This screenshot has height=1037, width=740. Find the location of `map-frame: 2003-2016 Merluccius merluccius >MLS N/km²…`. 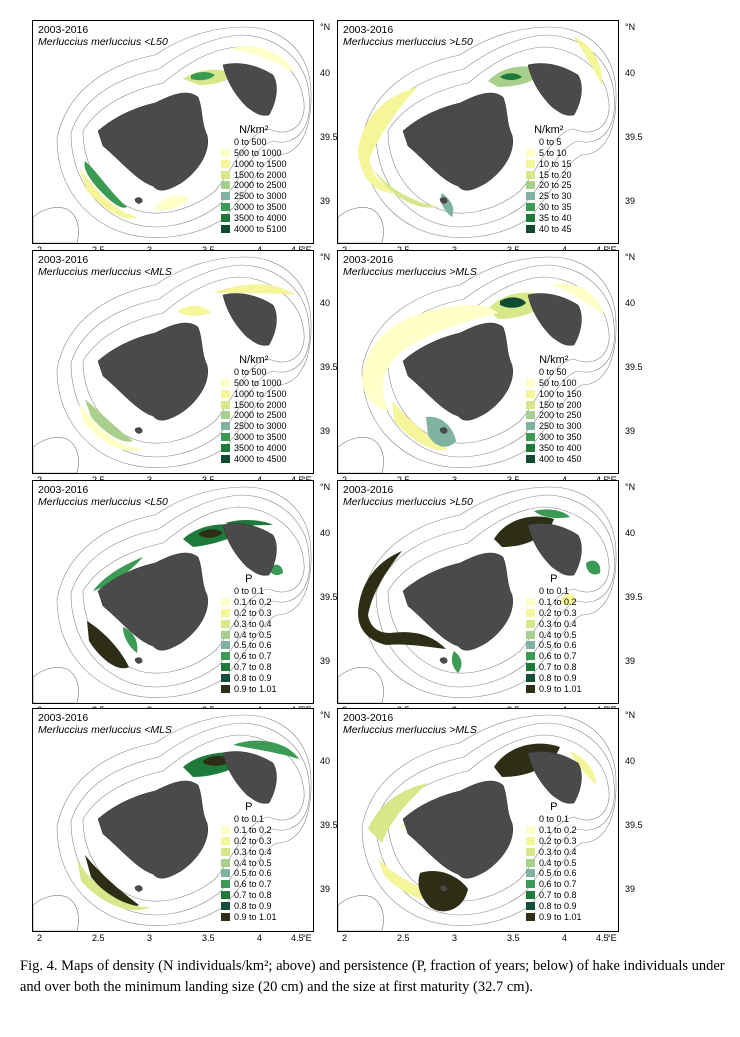

map-frame: 2003-2016 Merluccius merluccius >MLS N/km²… is located at coordinates (478, 362).